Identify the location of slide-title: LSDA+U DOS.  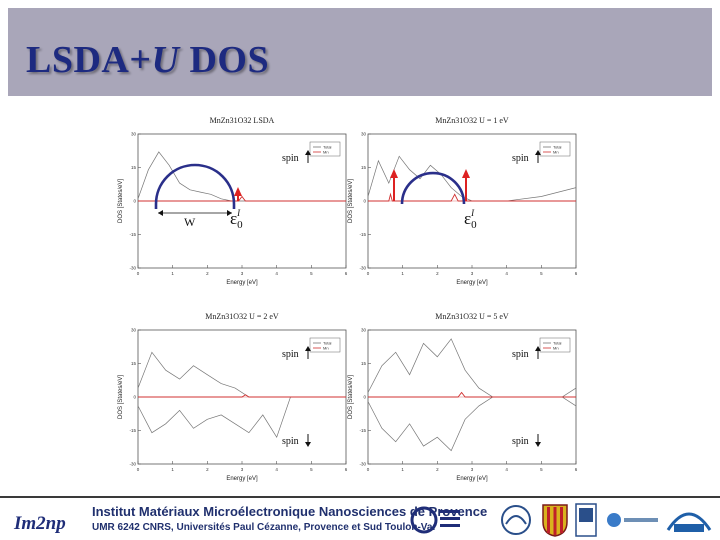
(147, 60).